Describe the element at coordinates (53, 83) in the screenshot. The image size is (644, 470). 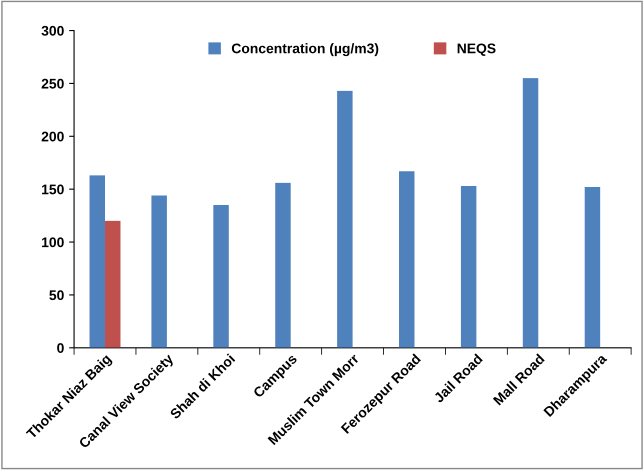
I see `y-tick-label: 250` at that location.